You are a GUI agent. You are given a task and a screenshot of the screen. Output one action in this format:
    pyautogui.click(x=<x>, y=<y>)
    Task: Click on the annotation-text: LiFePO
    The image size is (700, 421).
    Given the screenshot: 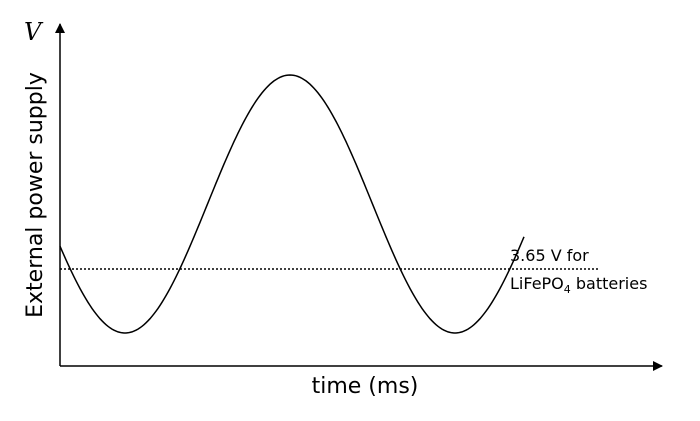 What is the action you would take?
    pyautogui.click(x=537, y=283)
    